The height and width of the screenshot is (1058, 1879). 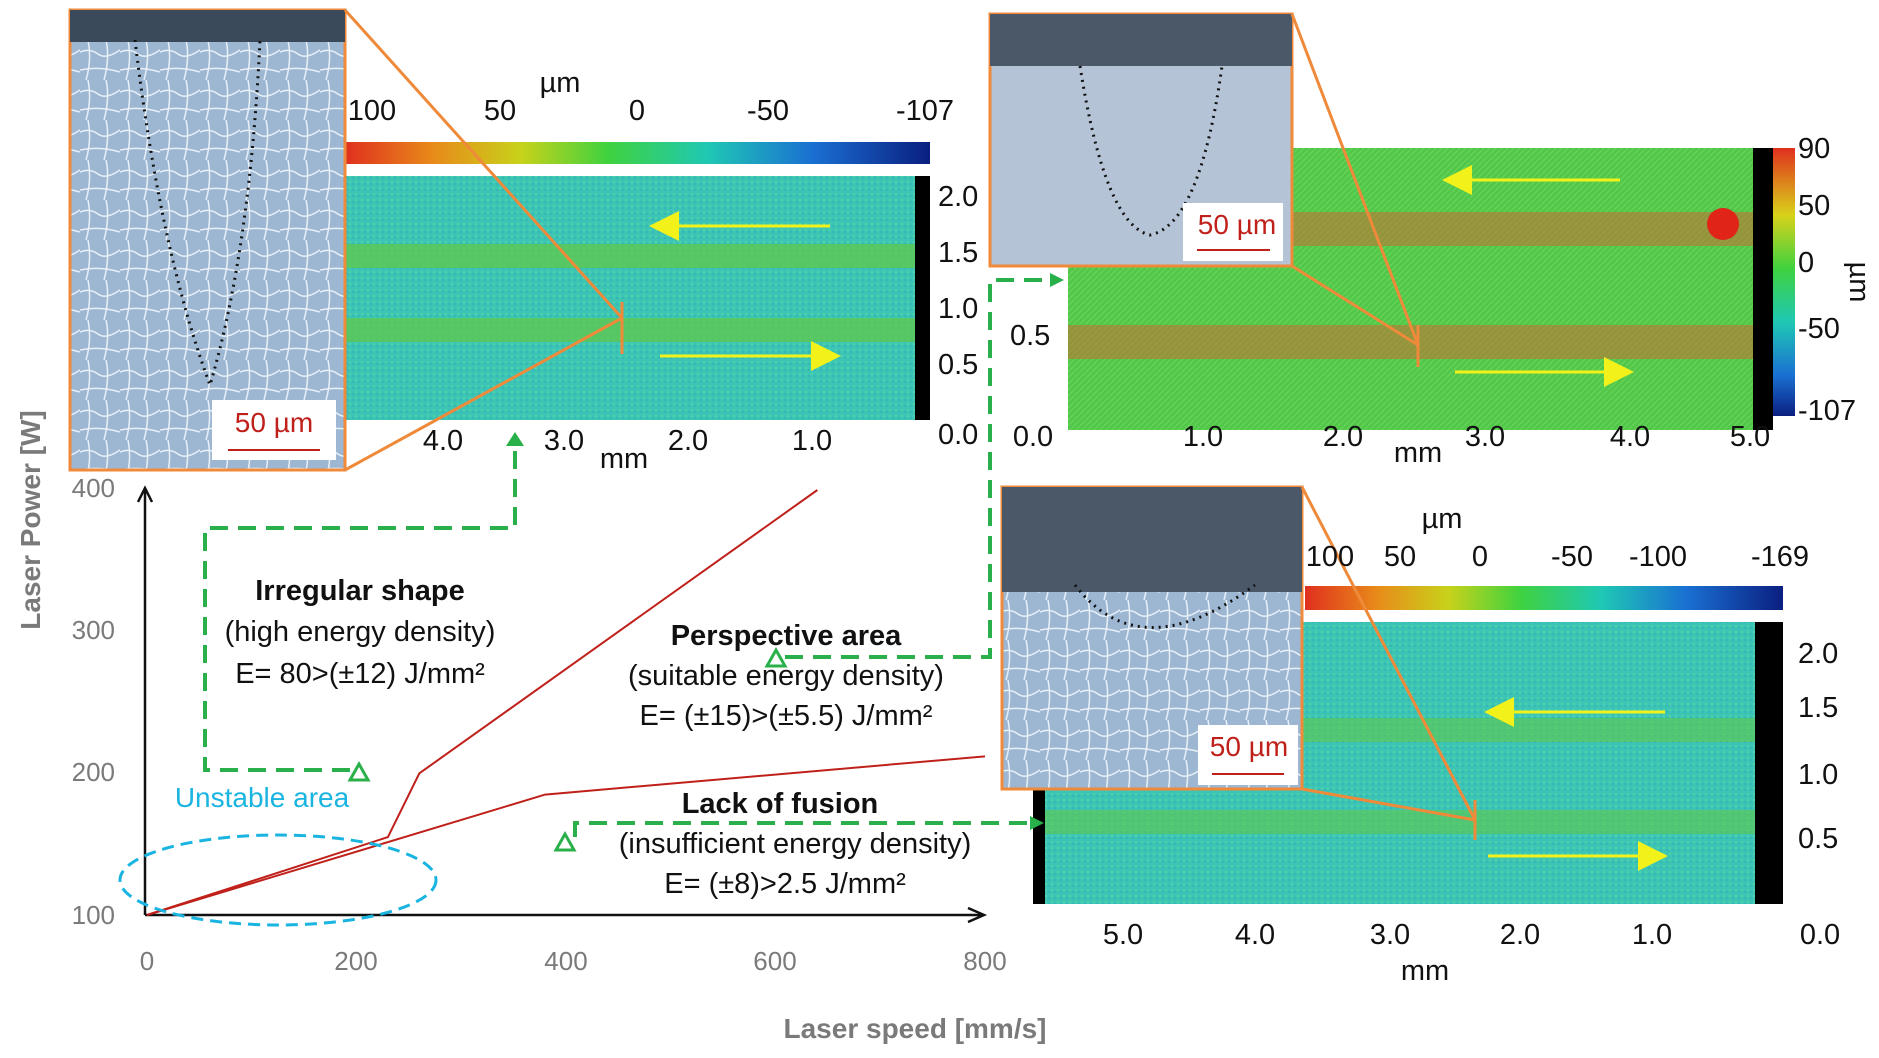 I want to click on x-axis-label: Laser speed [mm/s], so click(x=915, y=1028).